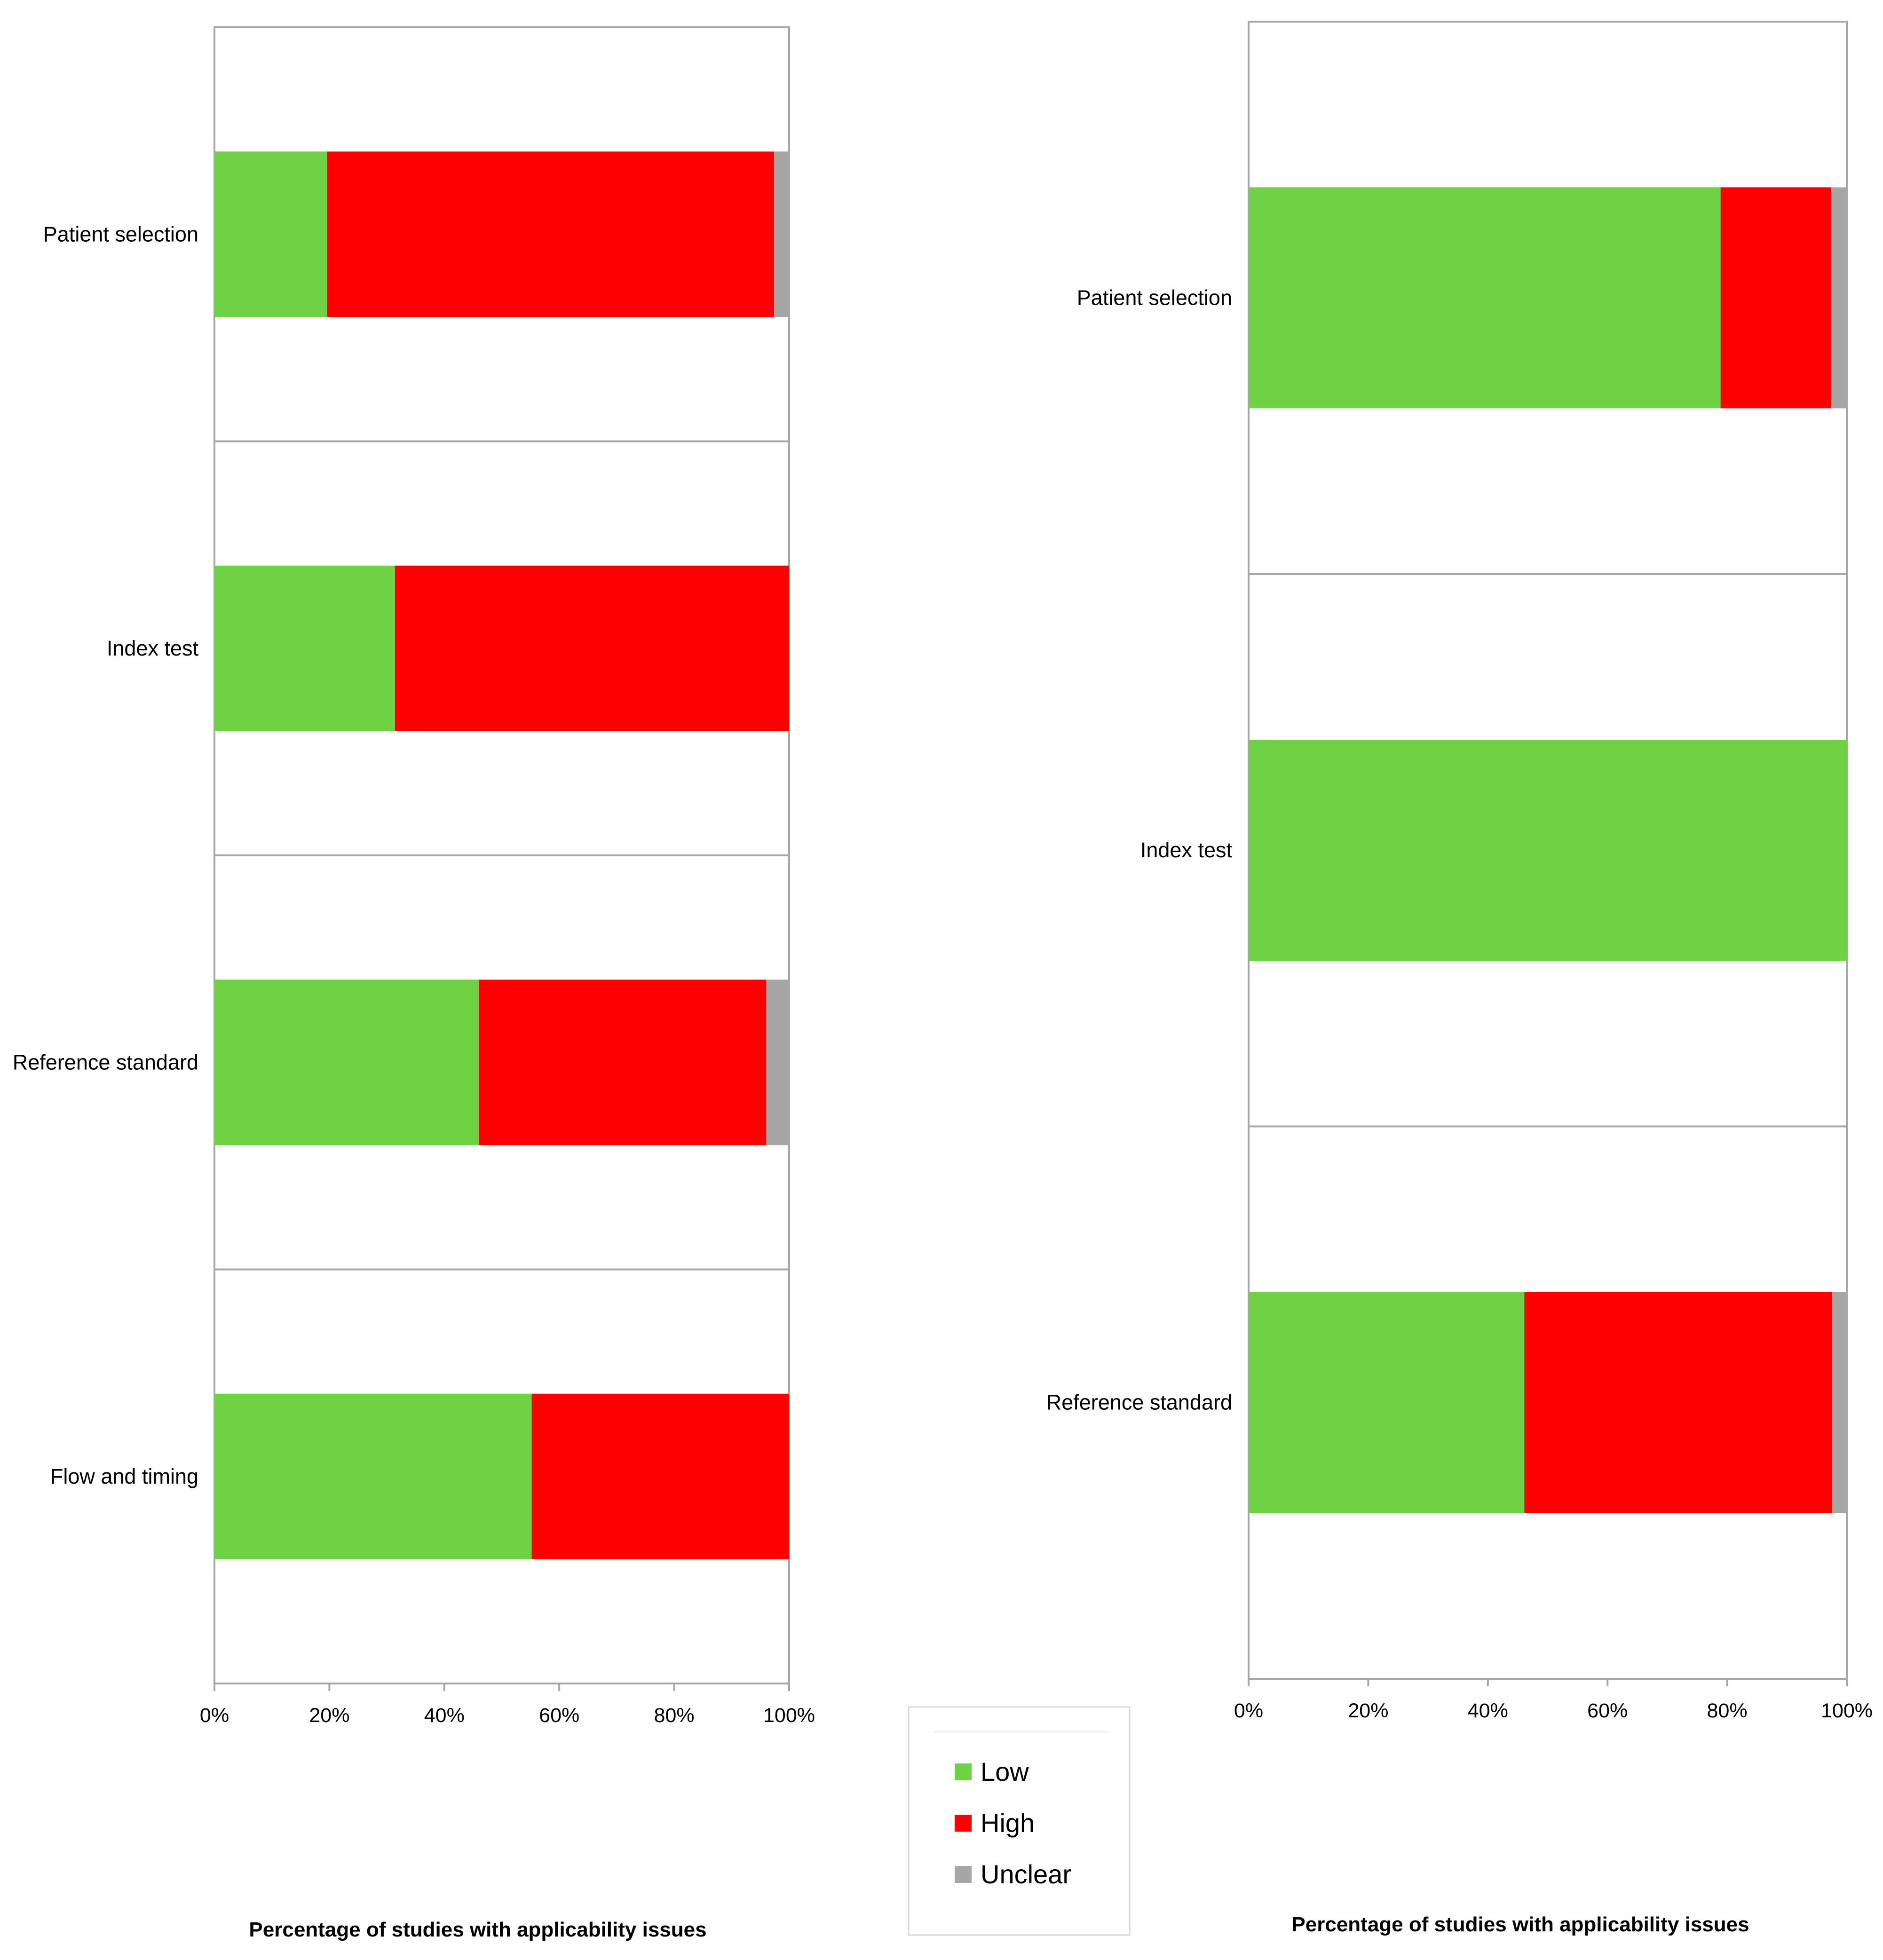 The image size is (1883, 1960). I want to click on legend-label-unclear: Unclear, so click(1026, 1874).